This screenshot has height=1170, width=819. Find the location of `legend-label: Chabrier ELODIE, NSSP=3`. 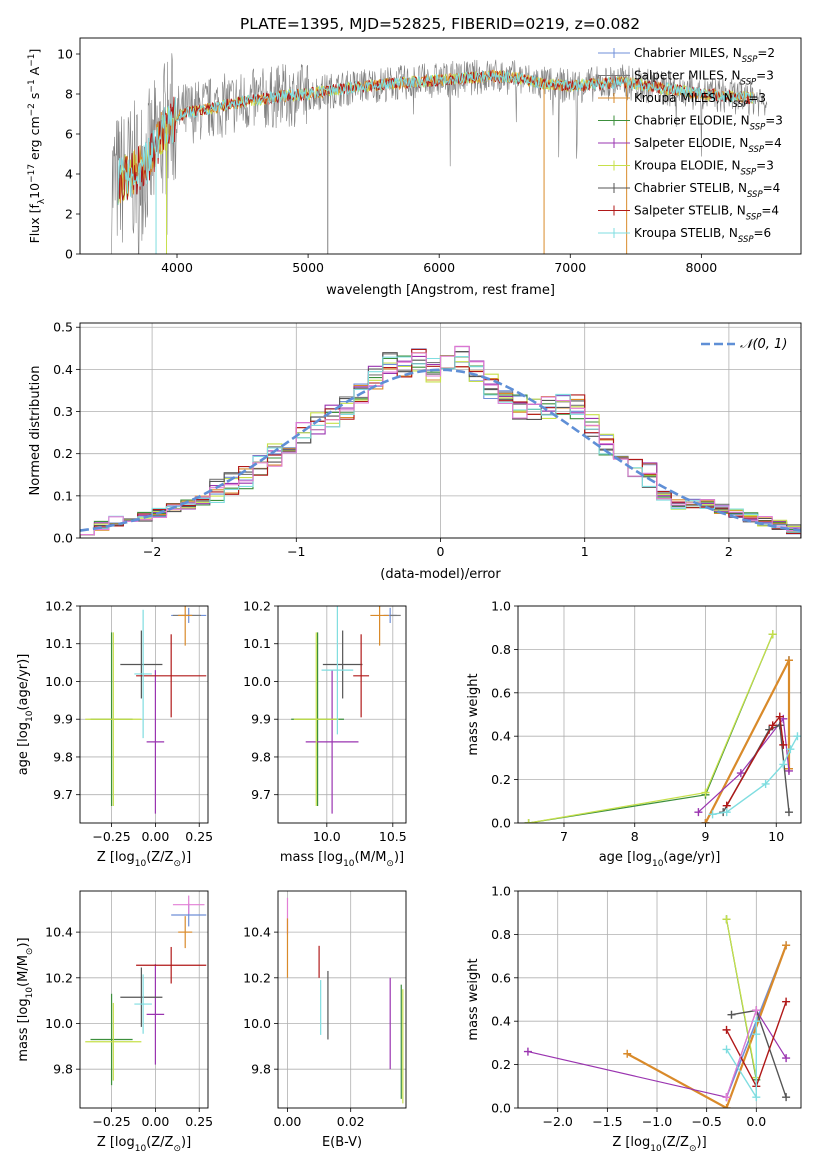

legend-label: Chabrier ELODIE, NSSP=3 is located at coordinates (708, 123).